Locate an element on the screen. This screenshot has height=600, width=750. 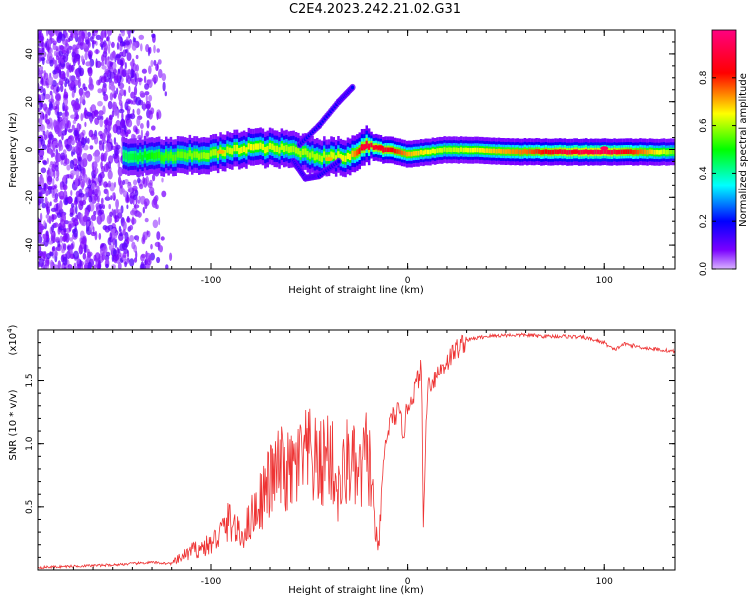
y-tick-label: 0.5 is located at coordinates (30, 507).